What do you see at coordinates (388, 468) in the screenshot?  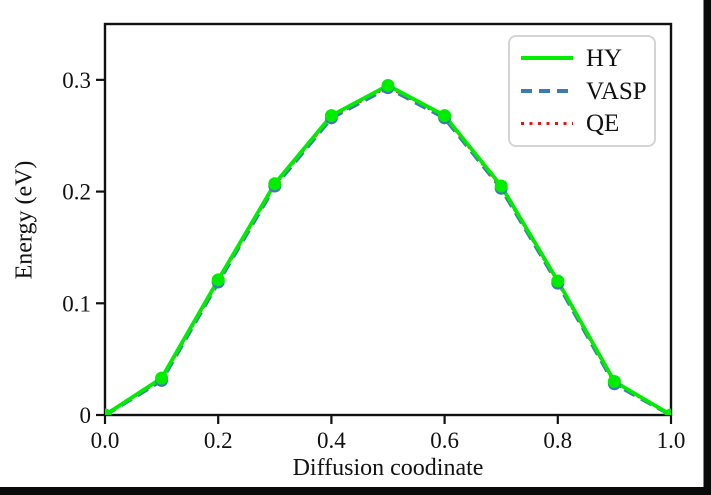 I see `x-axis-label: Diffusion coodinate` at bounding box center [388, 468].